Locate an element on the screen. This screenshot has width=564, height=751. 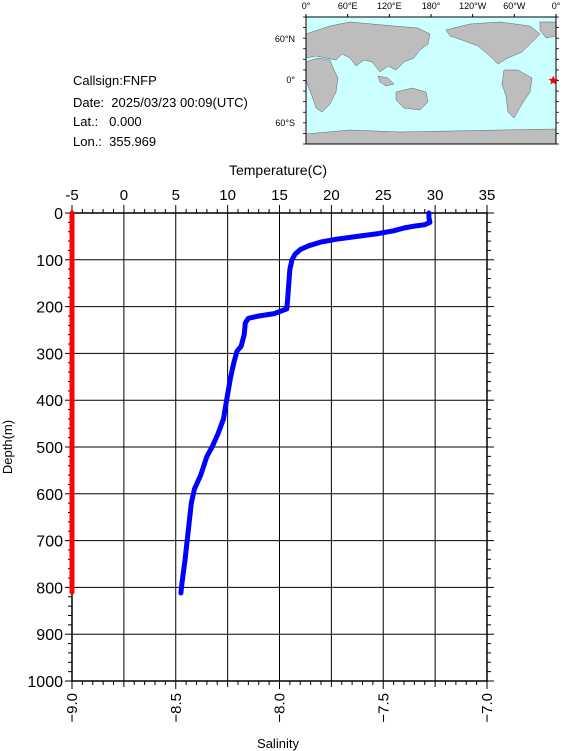
depth-axis-title: Depth(m) is located at coordinates (7, 447).